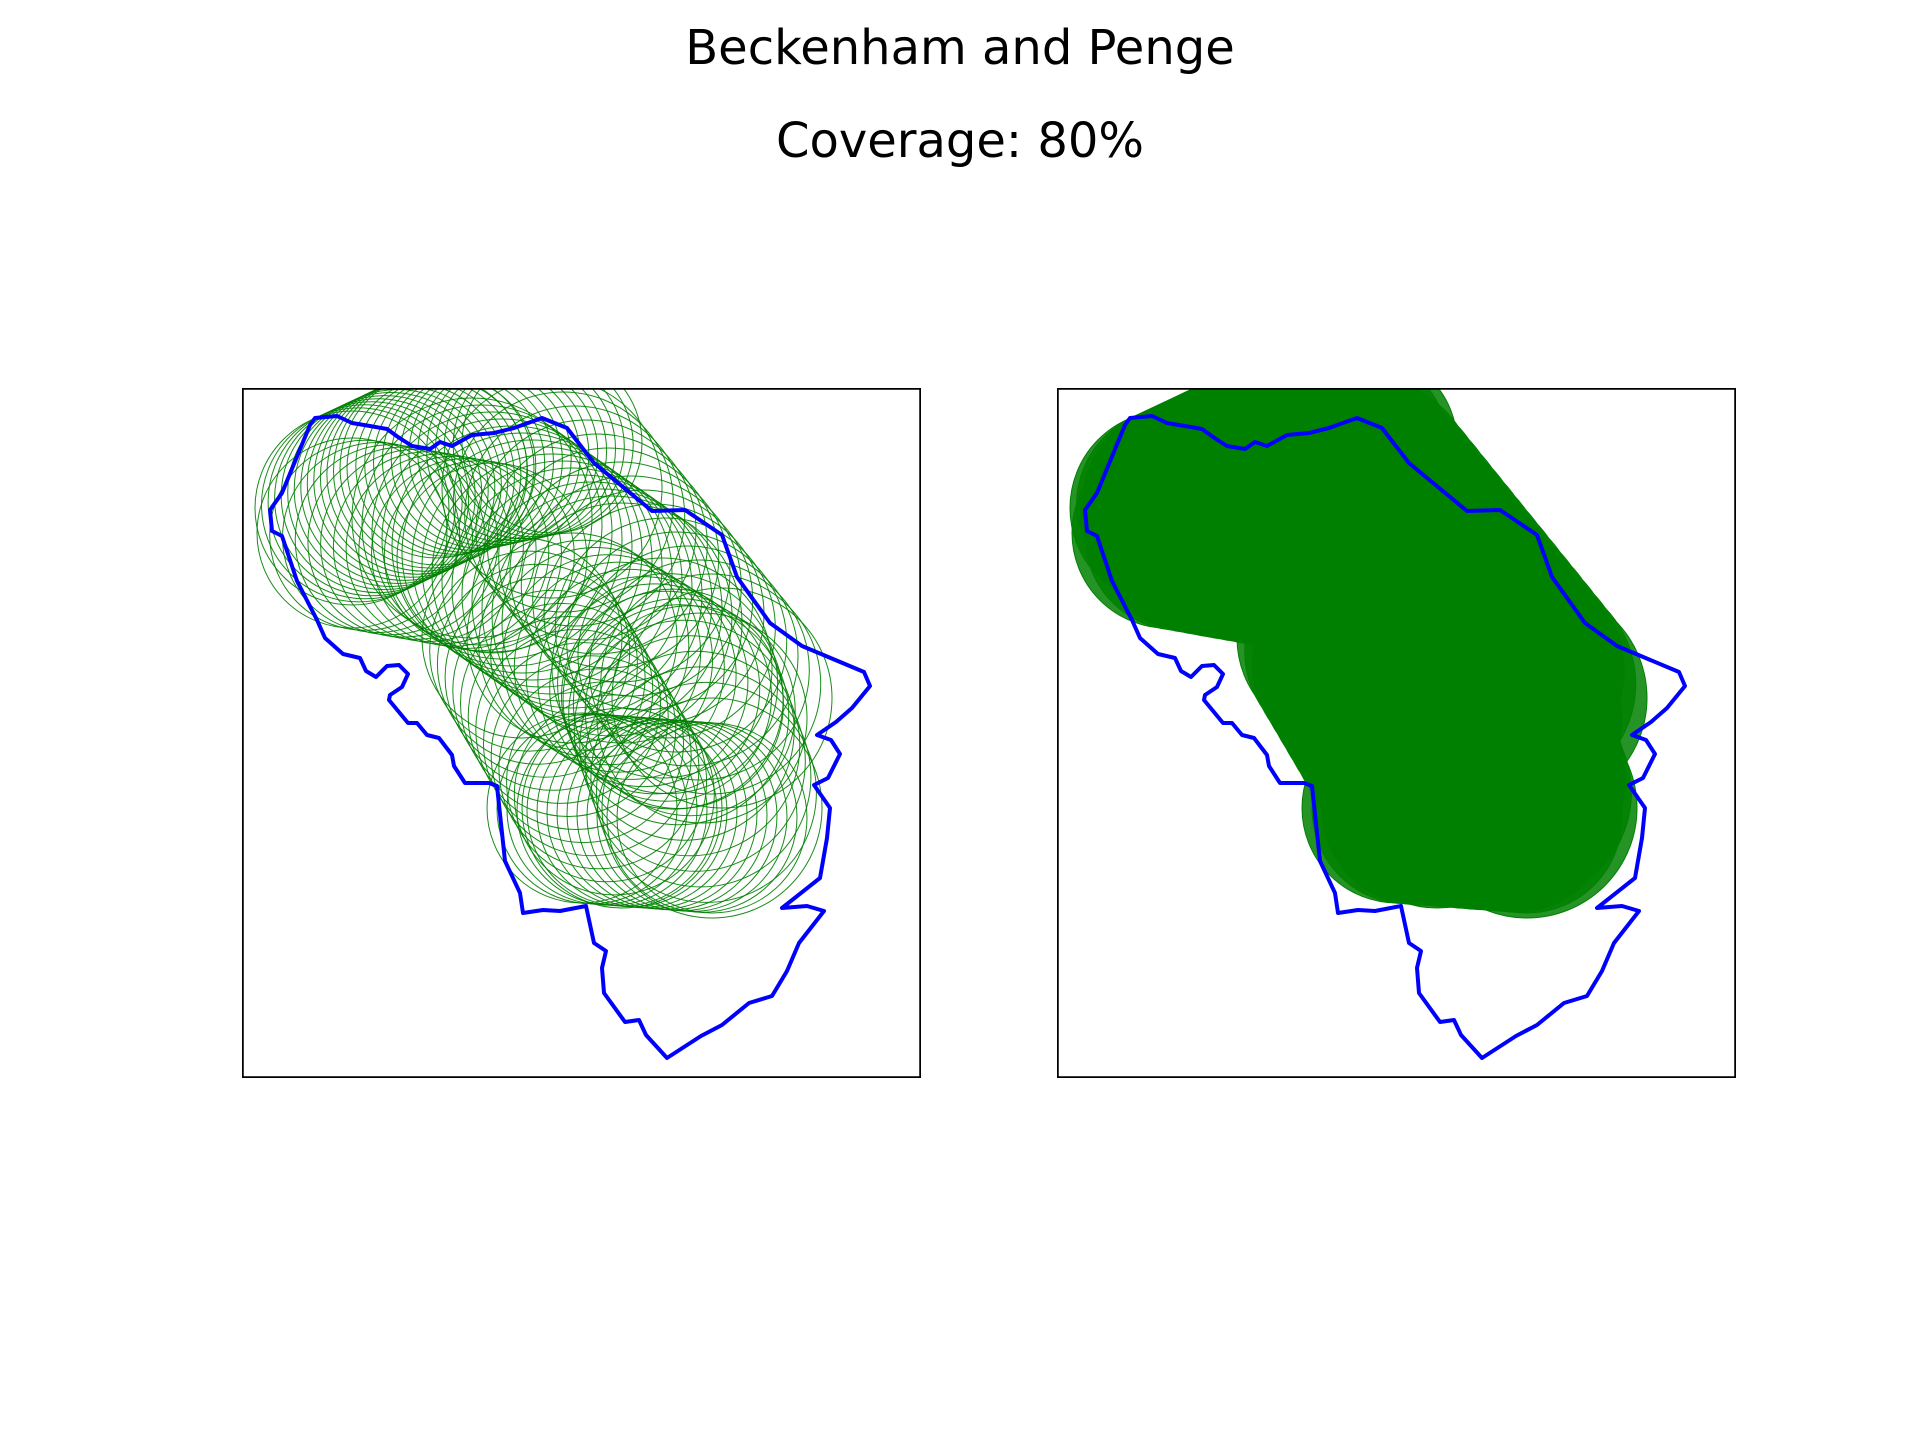  I want to click on coverage-subtitle: Coverage: 80%, so click(960, 141).